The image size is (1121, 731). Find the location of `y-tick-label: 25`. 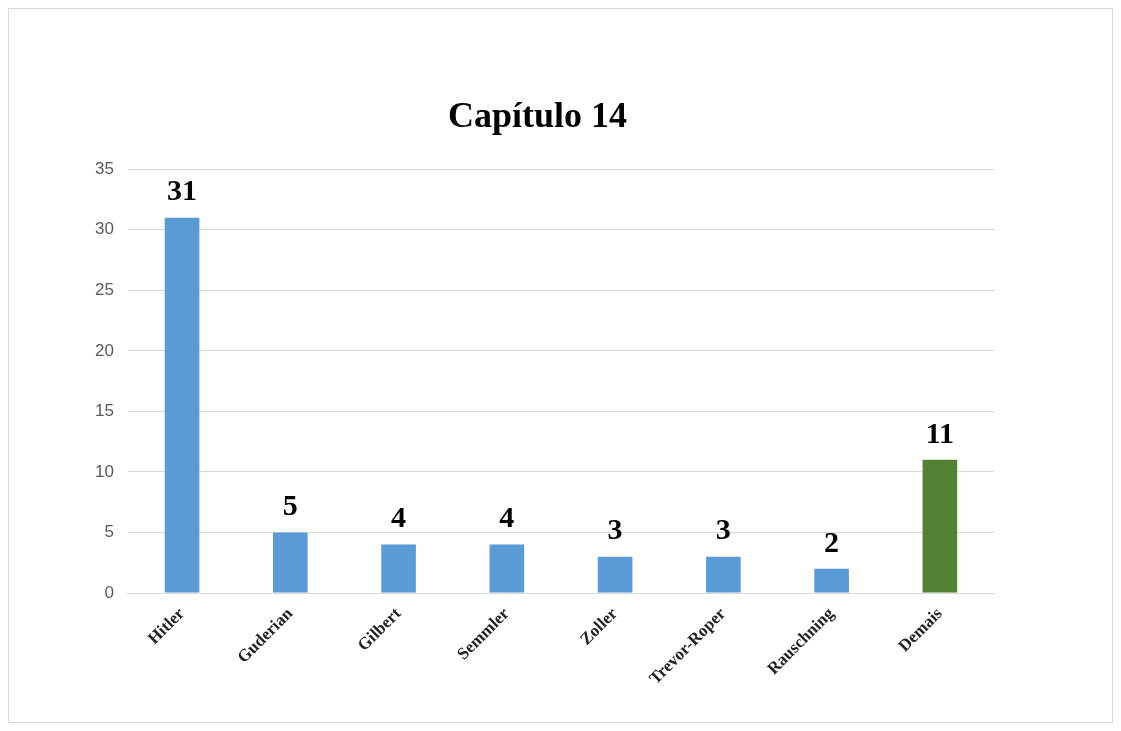

y-tick-label: 25 is located at coordinates (104, 289).